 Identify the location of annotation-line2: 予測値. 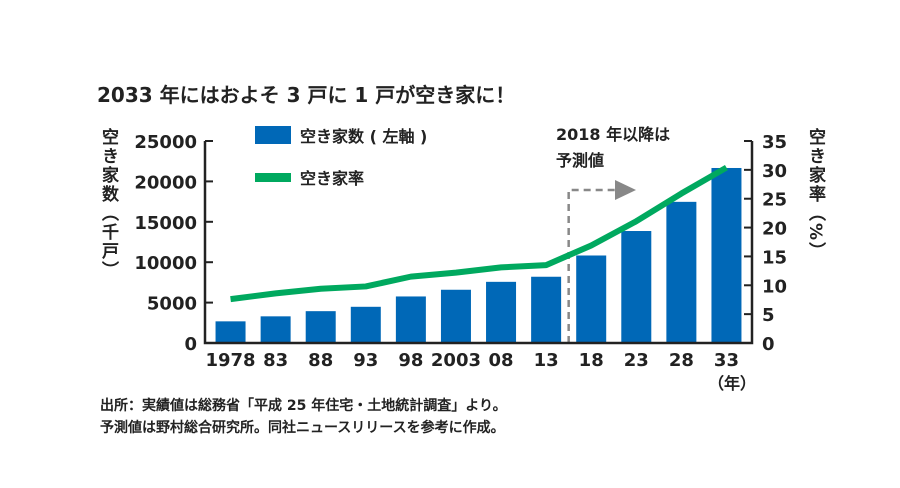
(580, 160).